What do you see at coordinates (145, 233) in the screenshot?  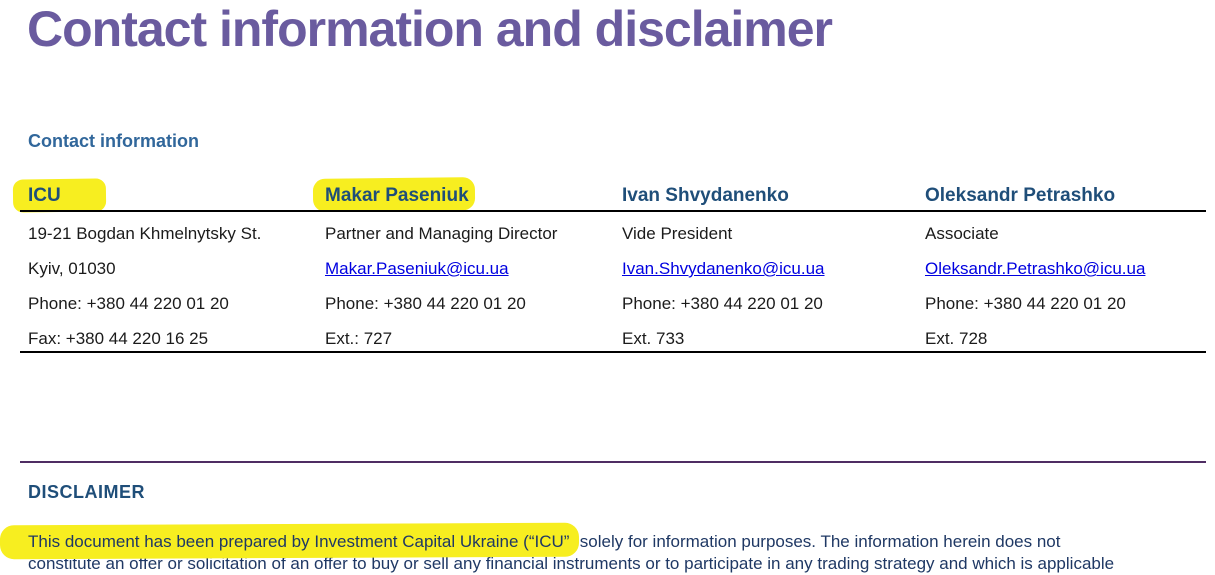 I see `address-line: 19-21 Bogdan Khmelnytsky St.` at bounding box center [145, 233].